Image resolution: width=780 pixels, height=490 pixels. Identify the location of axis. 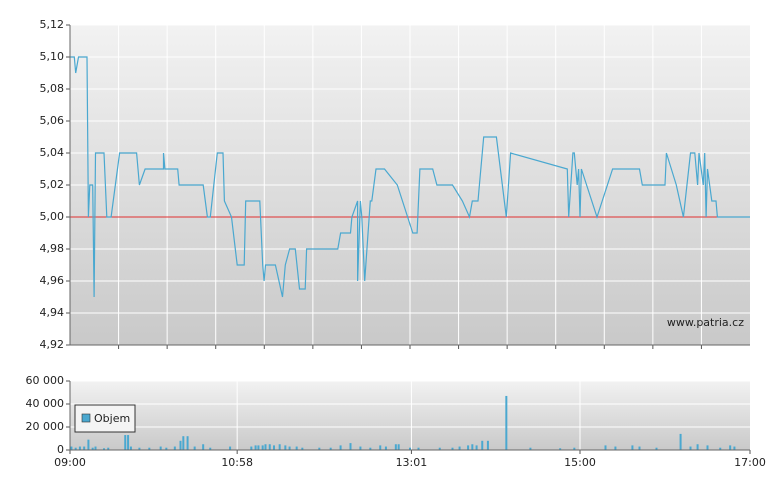
(409, 416).